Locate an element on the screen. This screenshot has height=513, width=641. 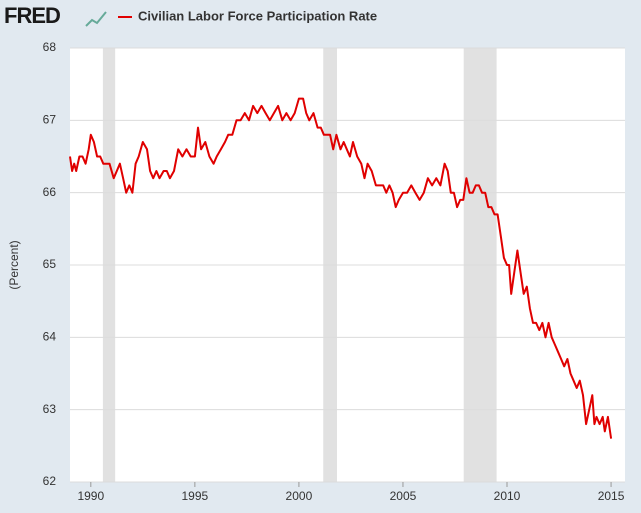
y-axis-label: (Percent) is located at coordinates (14, 264).